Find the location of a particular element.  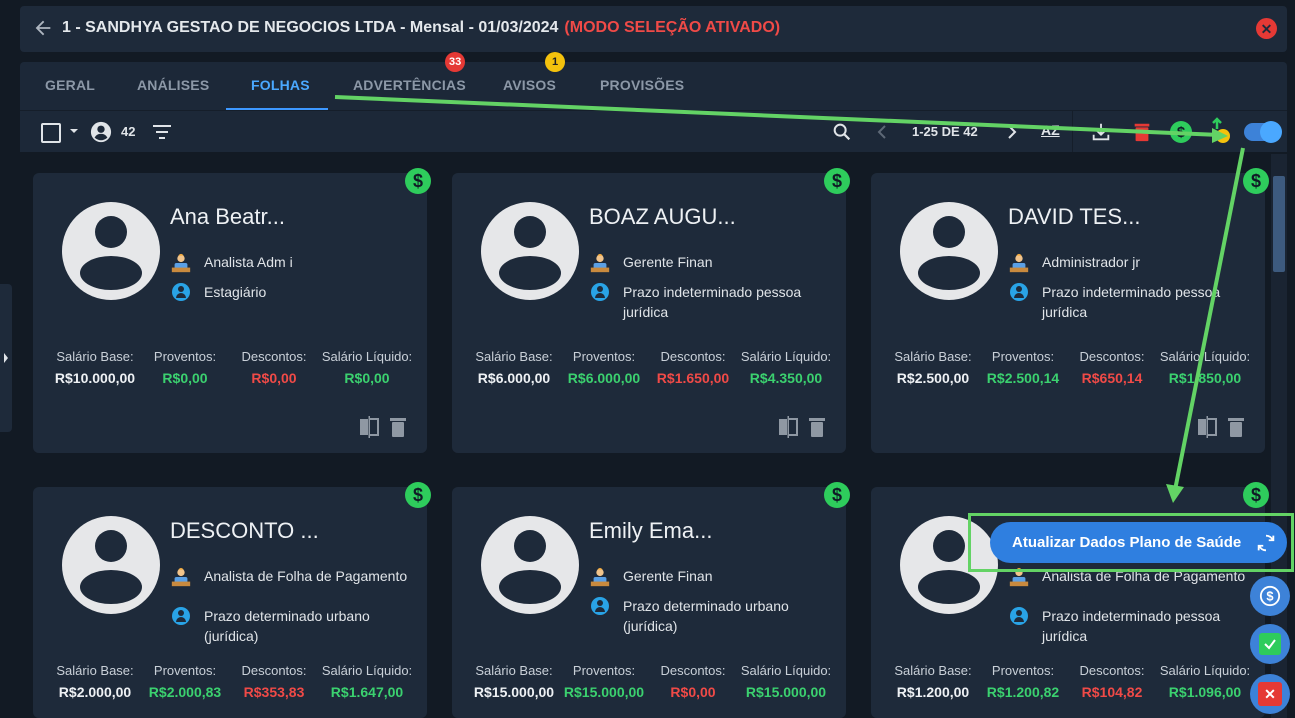

toolbar: 42 1-25 DE 42 AZ $ is located at coordinates (653, 131).